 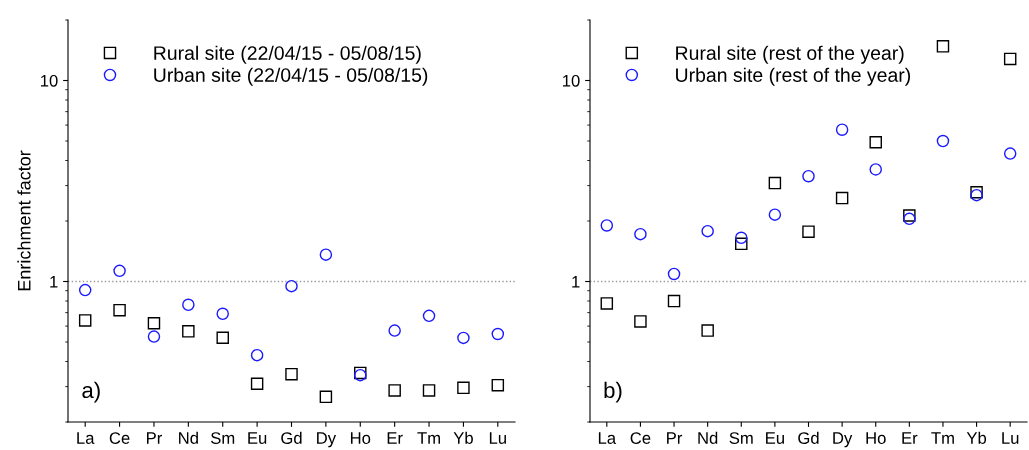 What do you see at coordinates (287, 54) in the screenshot?
I see `legend-label: Rural site (22/04/15 - 05/08/15)` at bounding box center [287, 54].